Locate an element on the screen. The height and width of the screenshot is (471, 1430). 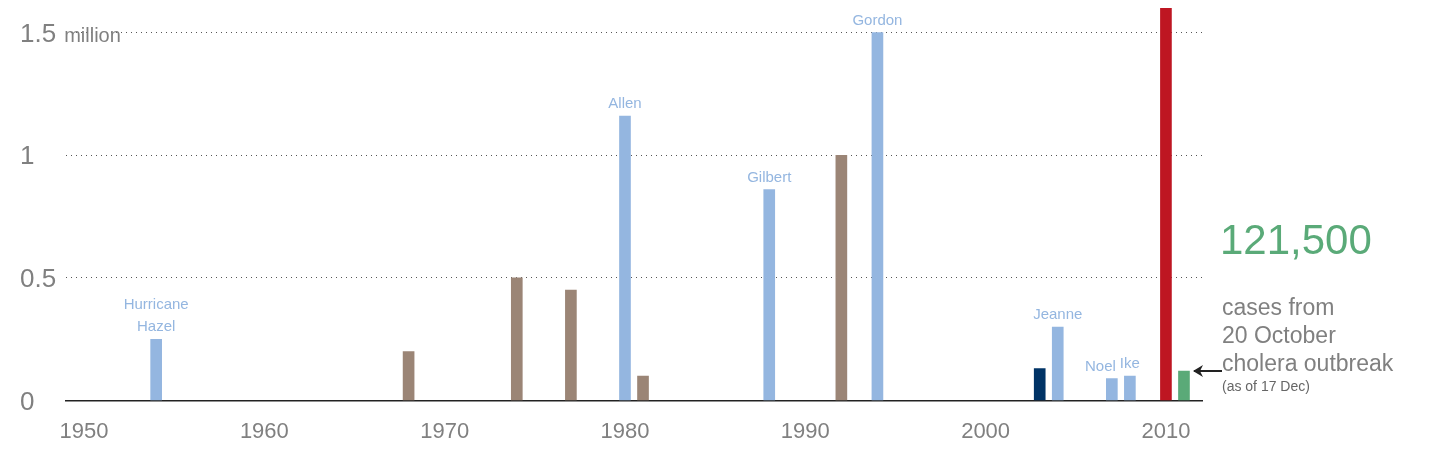
text: cases from 20 October cholera outbreak is located at coordinates (1308, 335).